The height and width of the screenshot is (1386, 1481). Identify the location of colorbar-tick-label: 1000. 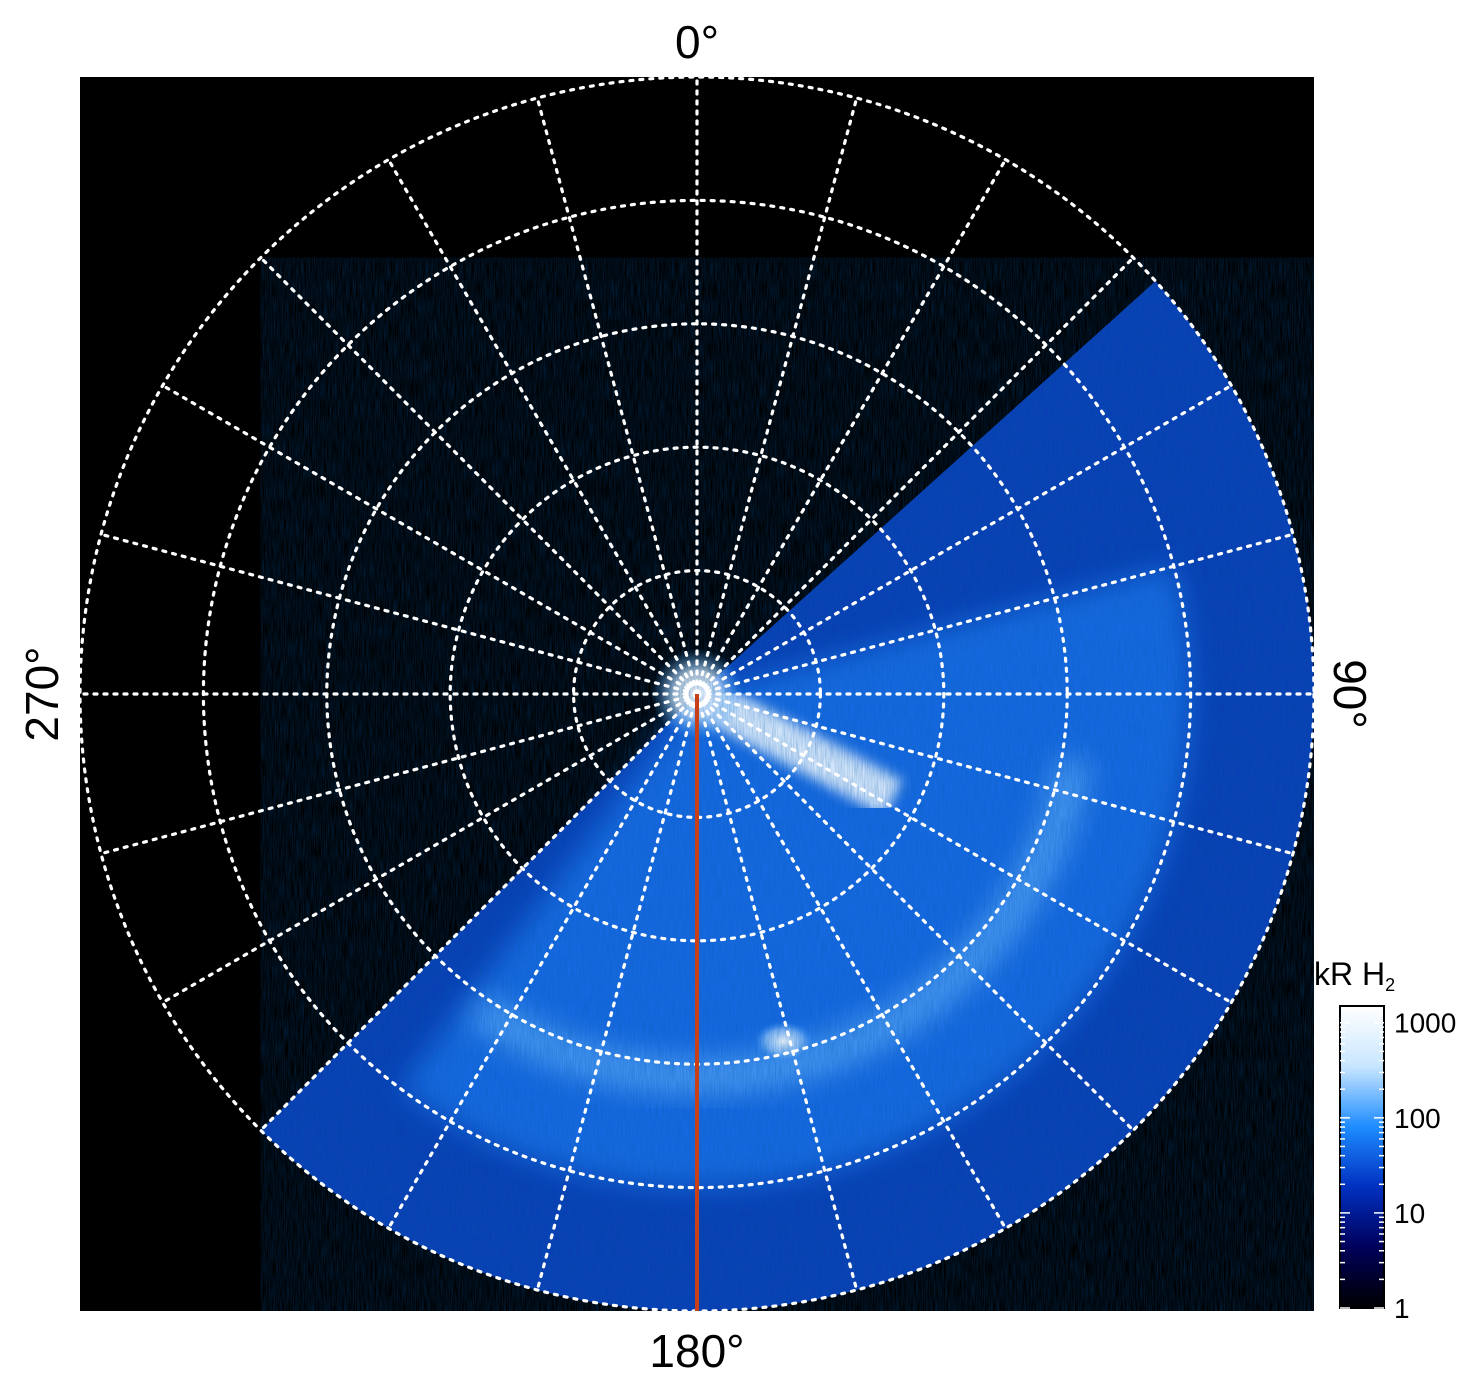
(1425, 1023).